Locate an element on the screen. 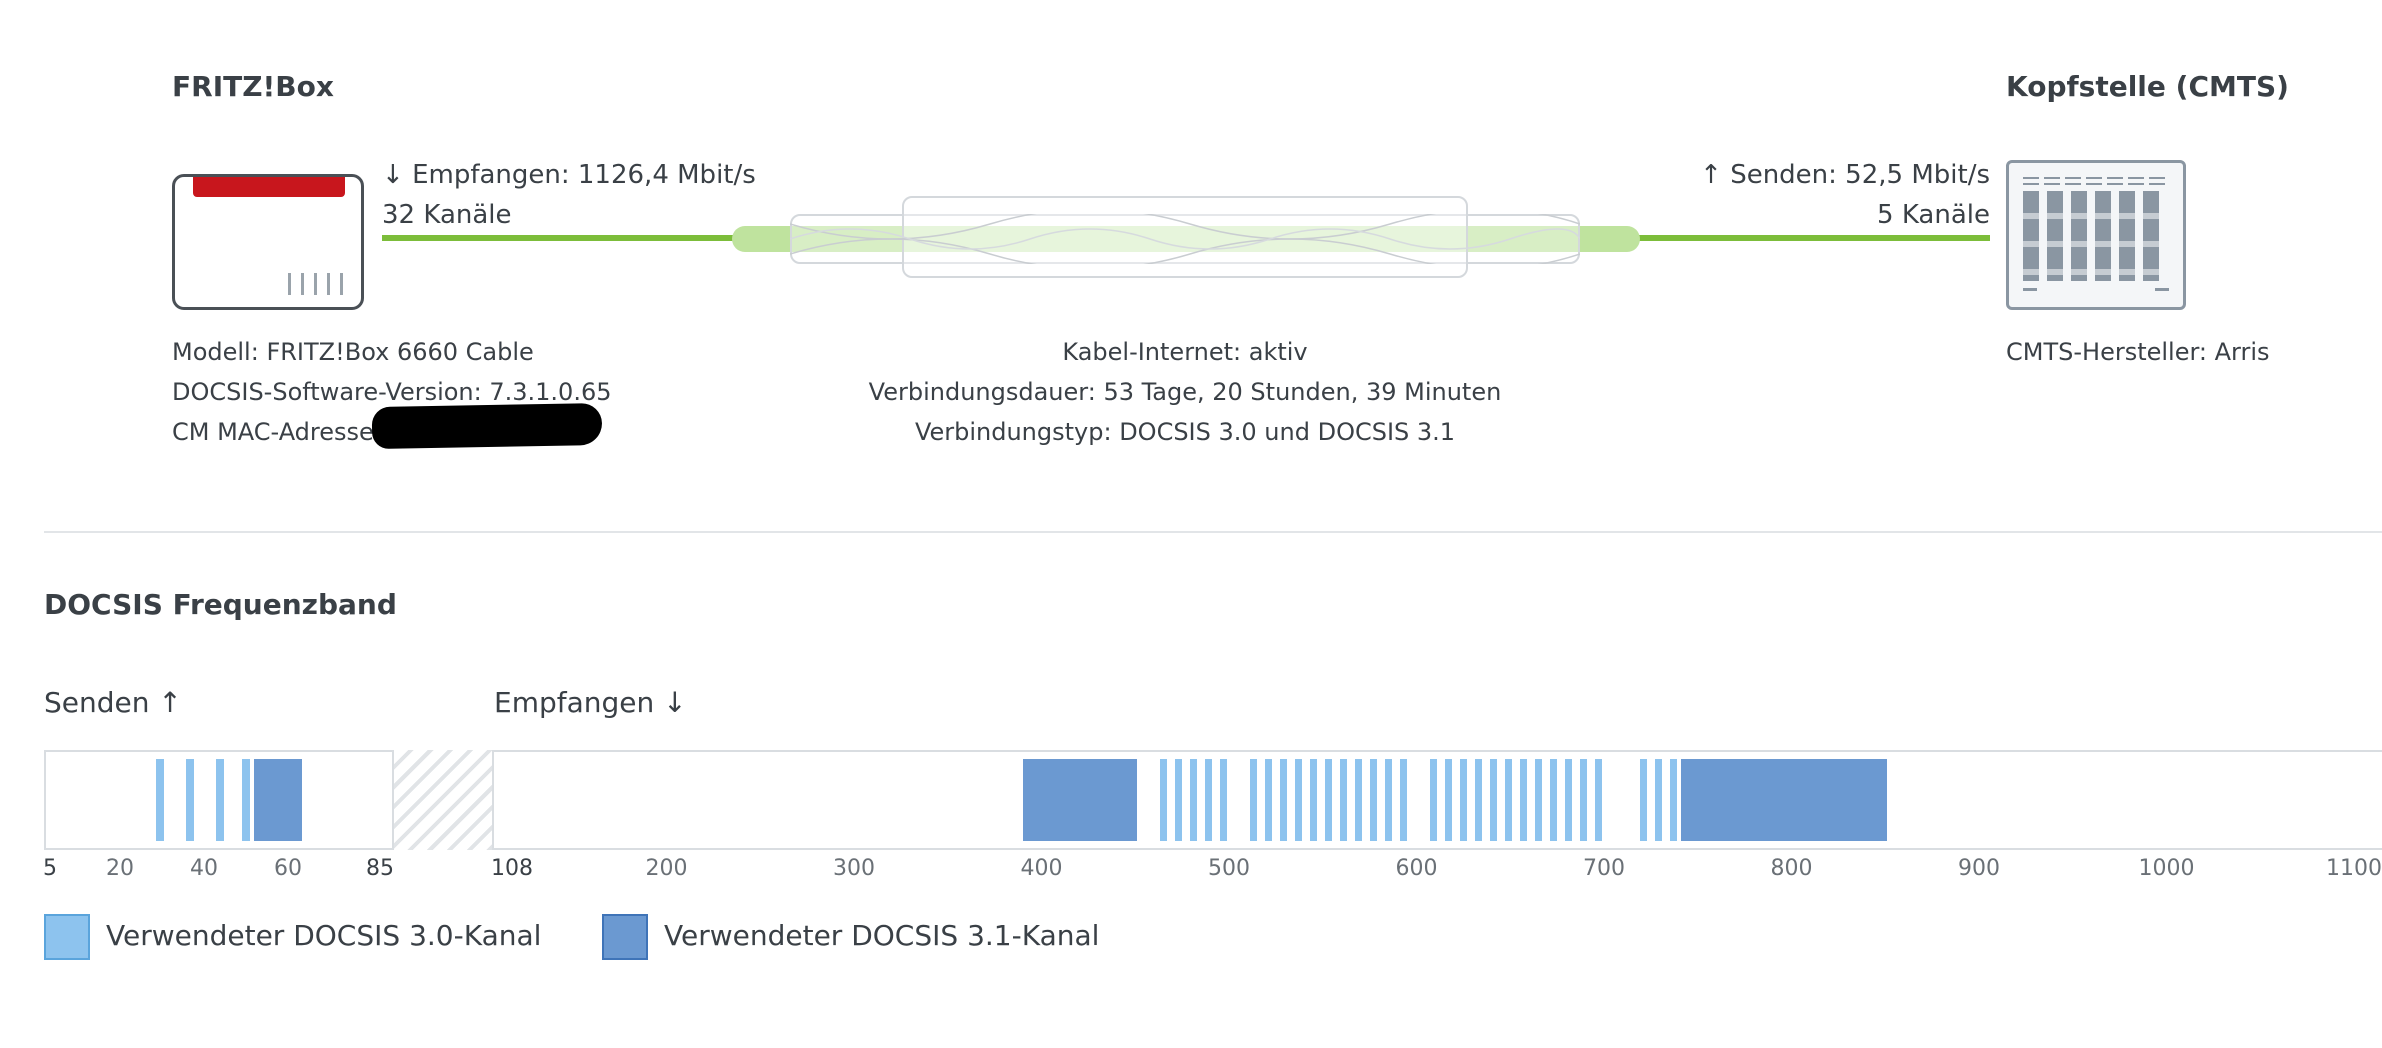 Image resolution: width=2382 pixels, height=1048 pixels. guard-band is located at coordinates (443, 800).